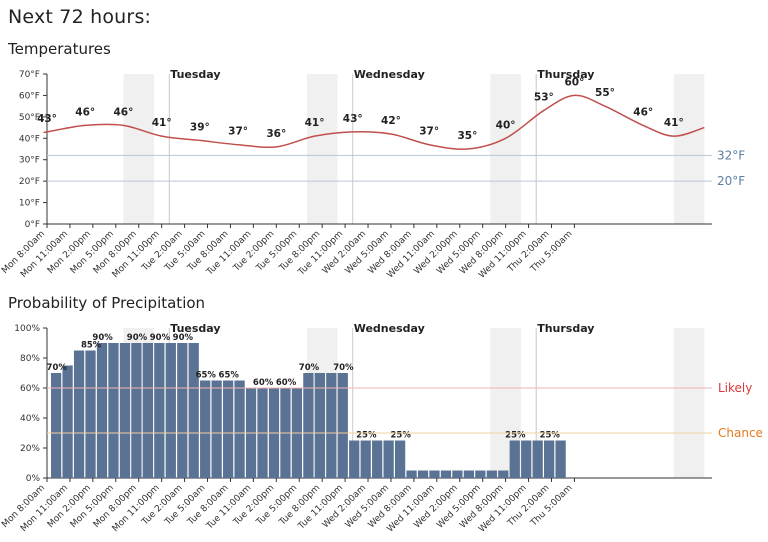  I want to click on precip-day-label: Thursday, so click(565, 328).